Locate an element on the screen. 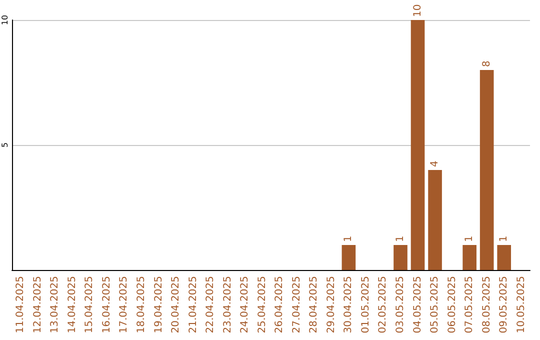 The image size is (540, 340). x-tick-label: 17.04.2025 is located at coordinates (124, 305).